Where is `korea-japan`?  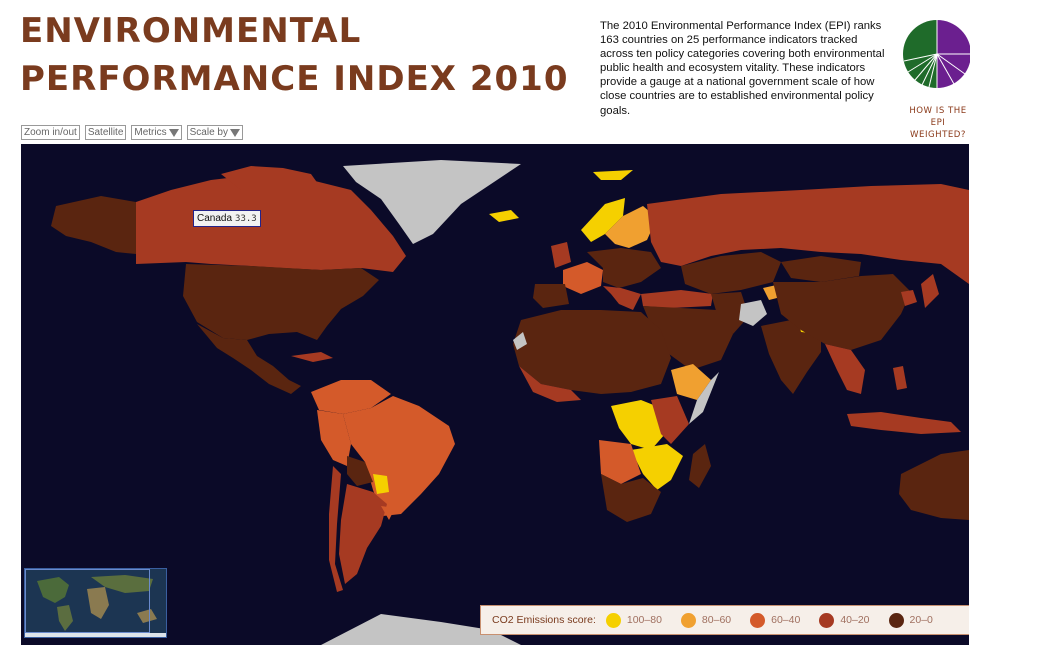 korea-japan is located at coordinates (920, 291).